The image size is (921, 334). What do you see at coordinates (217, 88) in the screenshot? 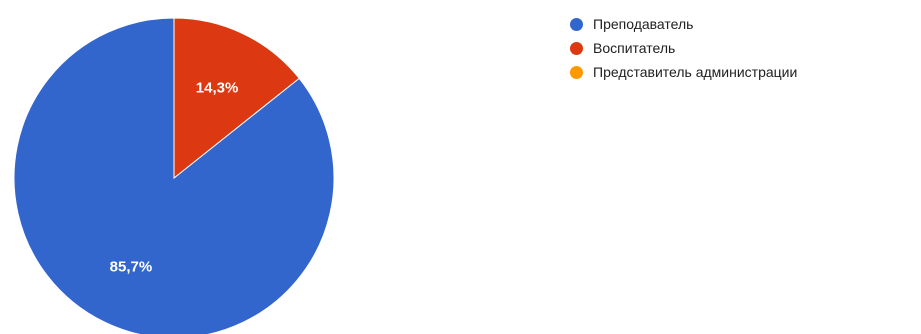
I see `pie-slice-label-educator: 14,3%` at bounding box center [217, 88].